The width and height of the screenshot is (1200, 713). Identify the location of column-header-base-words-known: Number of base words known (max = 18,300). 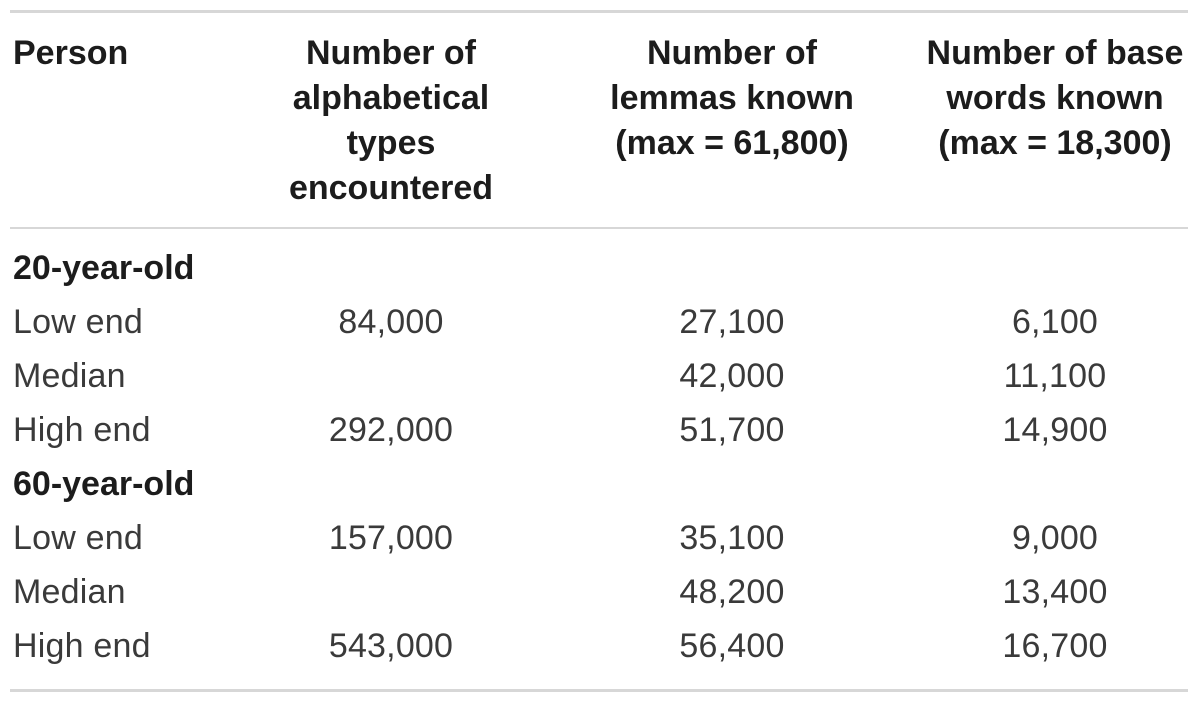
(1055, 120).